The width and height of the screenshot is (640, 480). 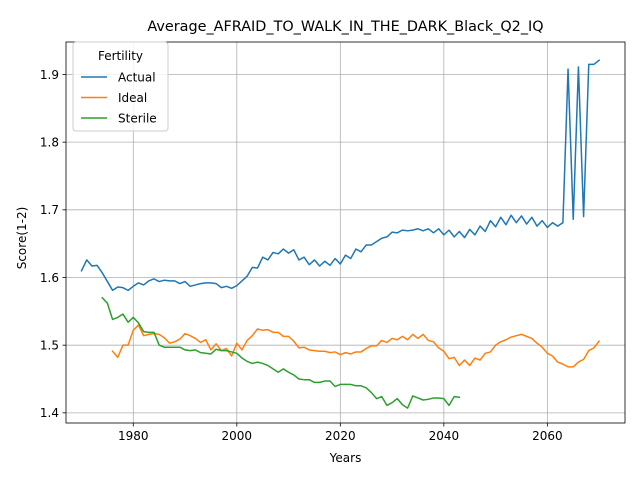 I want to click on y-tick-label: 1.4, so click(x=49, y=413).